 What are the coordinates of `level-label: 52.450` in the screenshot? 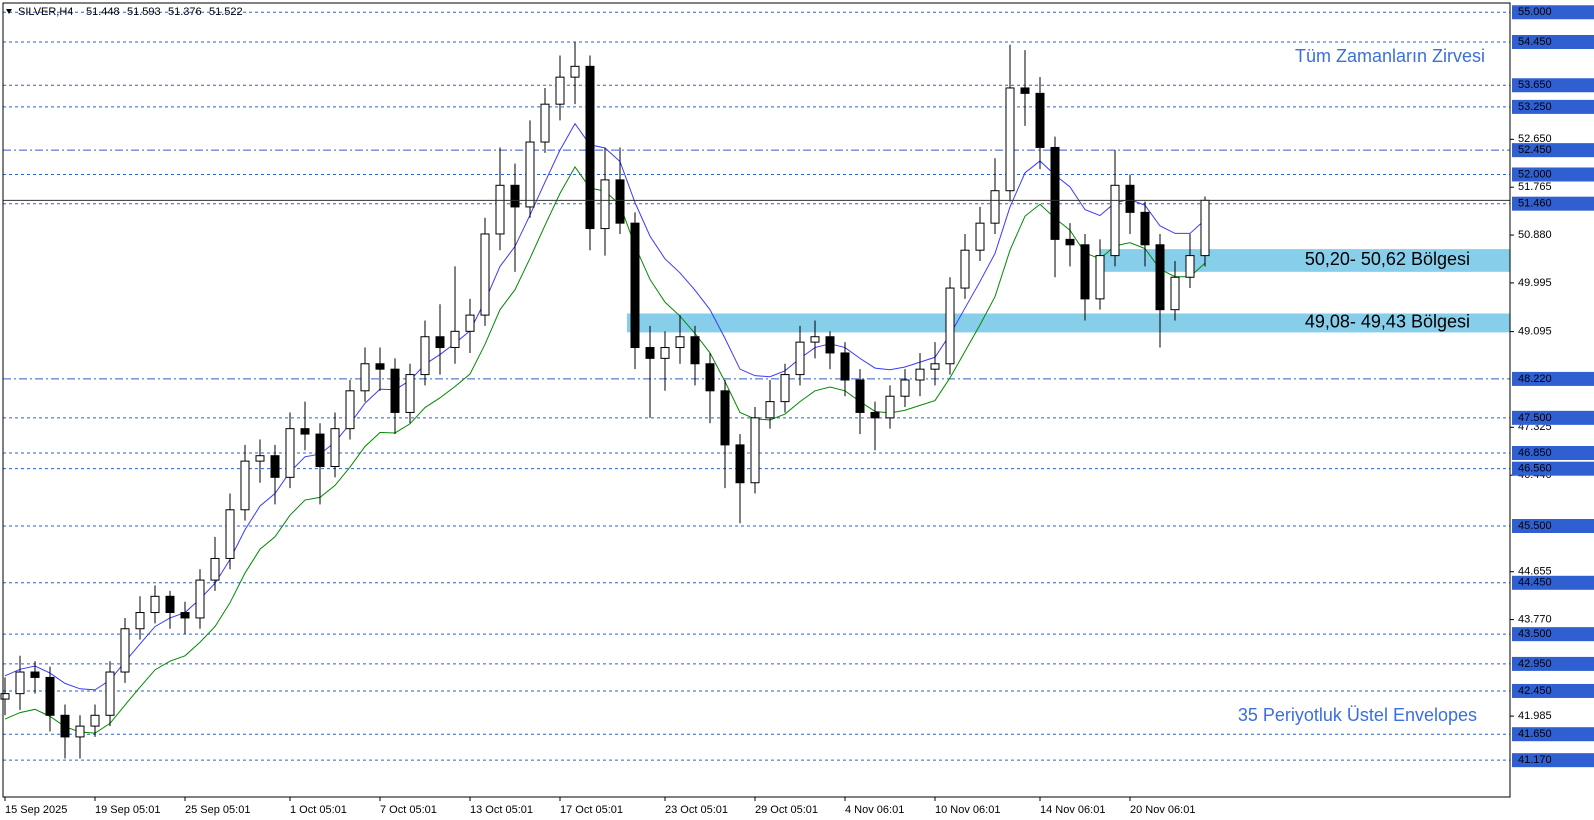 It's located at (1535, 150).